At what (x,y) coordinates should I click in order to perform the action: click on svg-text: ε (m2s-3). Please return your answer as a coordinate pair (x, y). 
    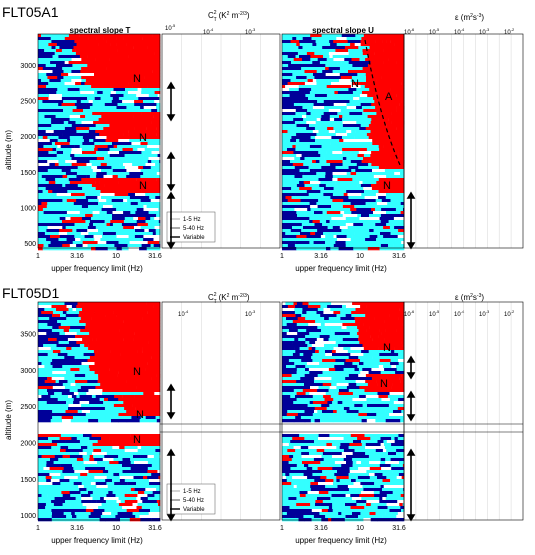
    Looking at the image, I should click on (469, 17).